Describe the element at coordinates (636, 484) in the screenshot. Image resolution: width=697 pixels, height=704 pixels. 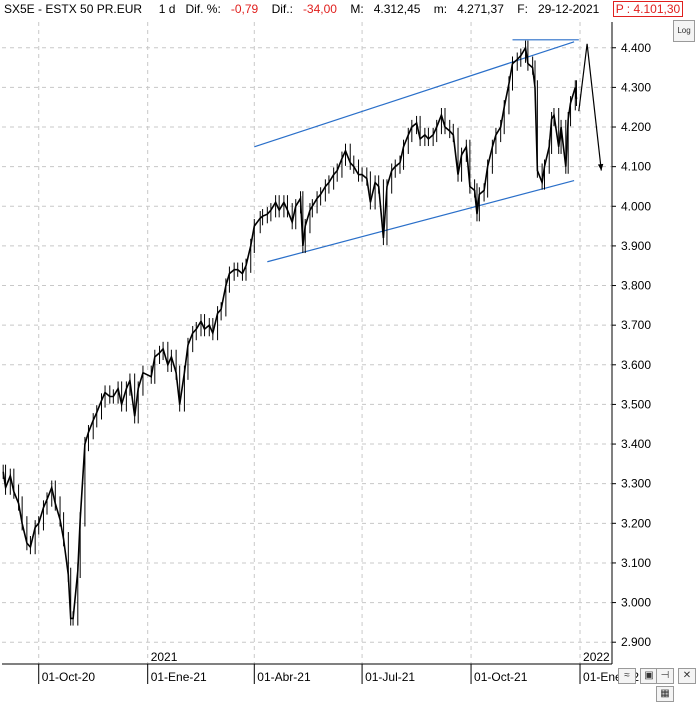
I see `y-tick-label: 3.300` at that location.